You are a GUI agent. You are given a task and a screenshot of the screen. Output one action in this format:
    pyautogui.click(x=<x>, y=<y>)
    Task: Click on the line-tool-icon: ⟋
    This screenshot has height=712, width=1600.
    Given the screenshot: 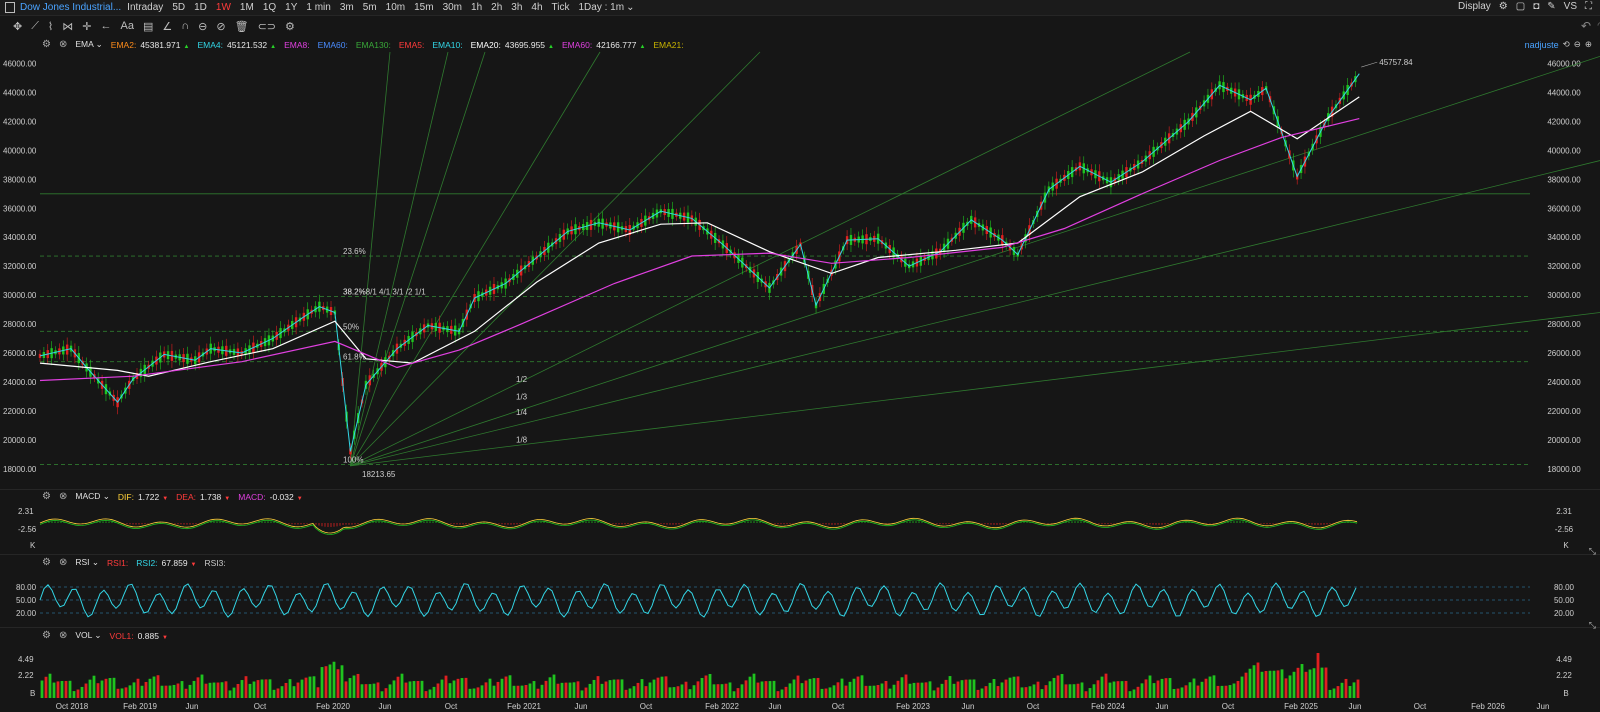 What is the action you would take?
    pyautogui.click(x=35, y=25)
    